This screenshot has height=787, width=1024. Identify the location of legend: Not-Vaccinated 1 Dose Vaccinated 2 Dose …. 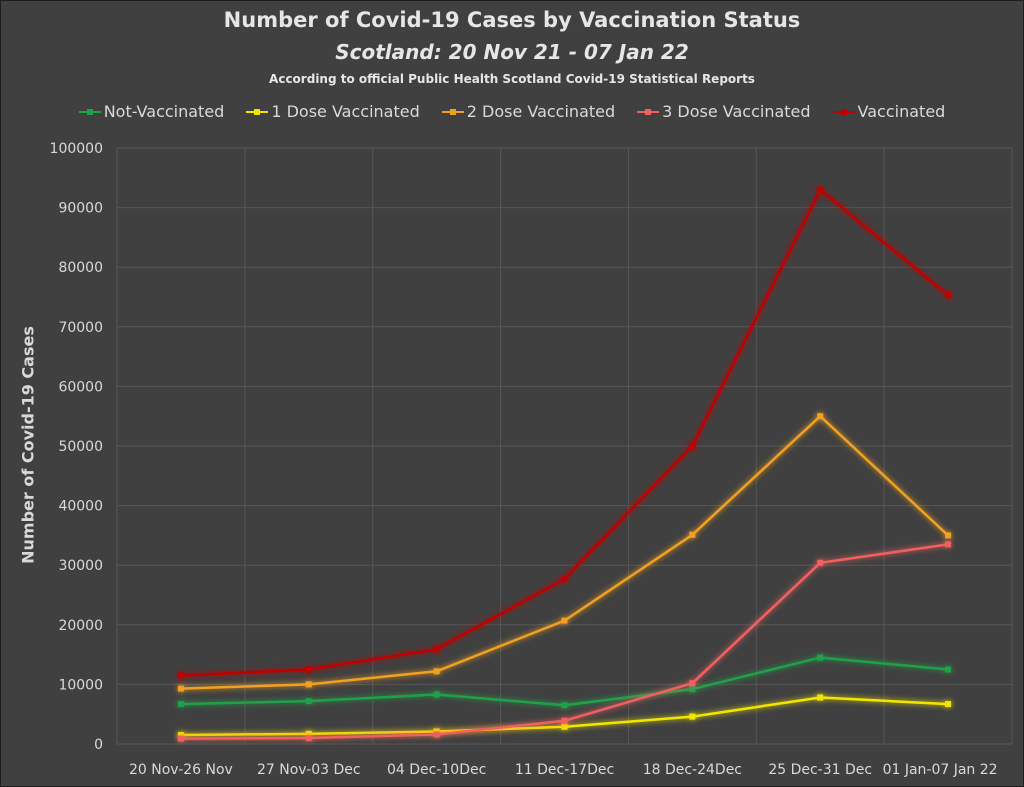
(512, 111).